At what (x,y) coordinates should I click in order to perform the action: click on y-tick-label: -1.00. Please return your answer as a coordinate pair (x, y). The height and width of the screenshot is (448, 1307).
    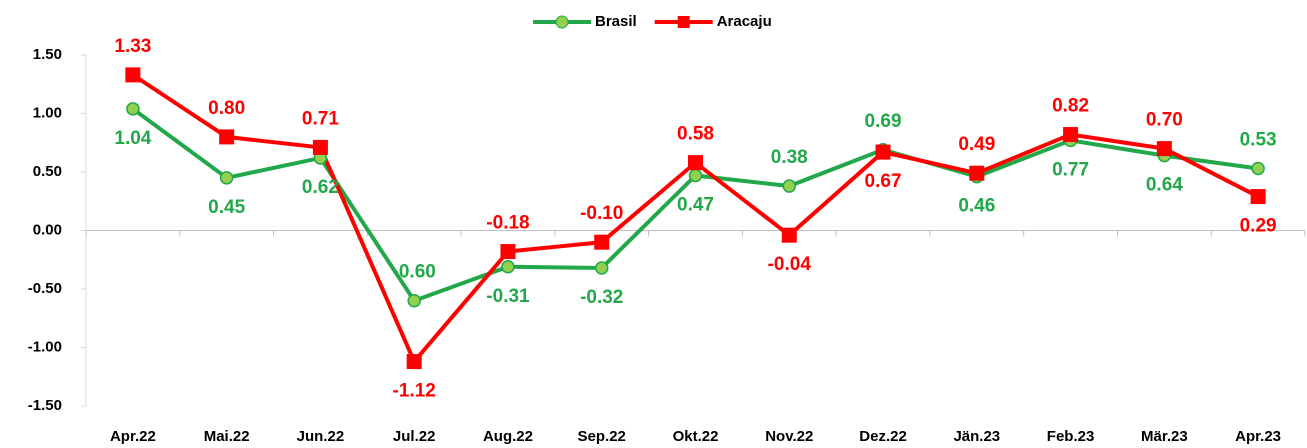
    Looking at the image, I should click on (45, 346).